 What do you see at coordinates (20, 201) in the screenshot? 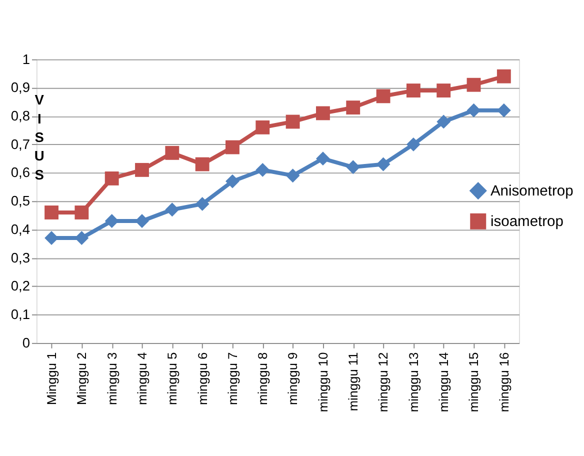
I see `y-tick-label: 0,5` at bounding box center [20, 201].